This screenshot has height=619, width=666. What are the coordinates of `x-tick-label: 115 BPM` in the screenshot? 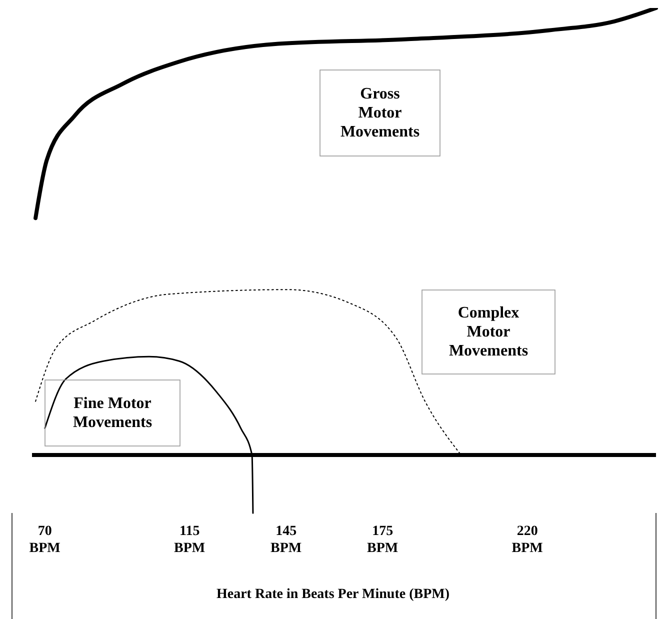 It's located at (190, 540).